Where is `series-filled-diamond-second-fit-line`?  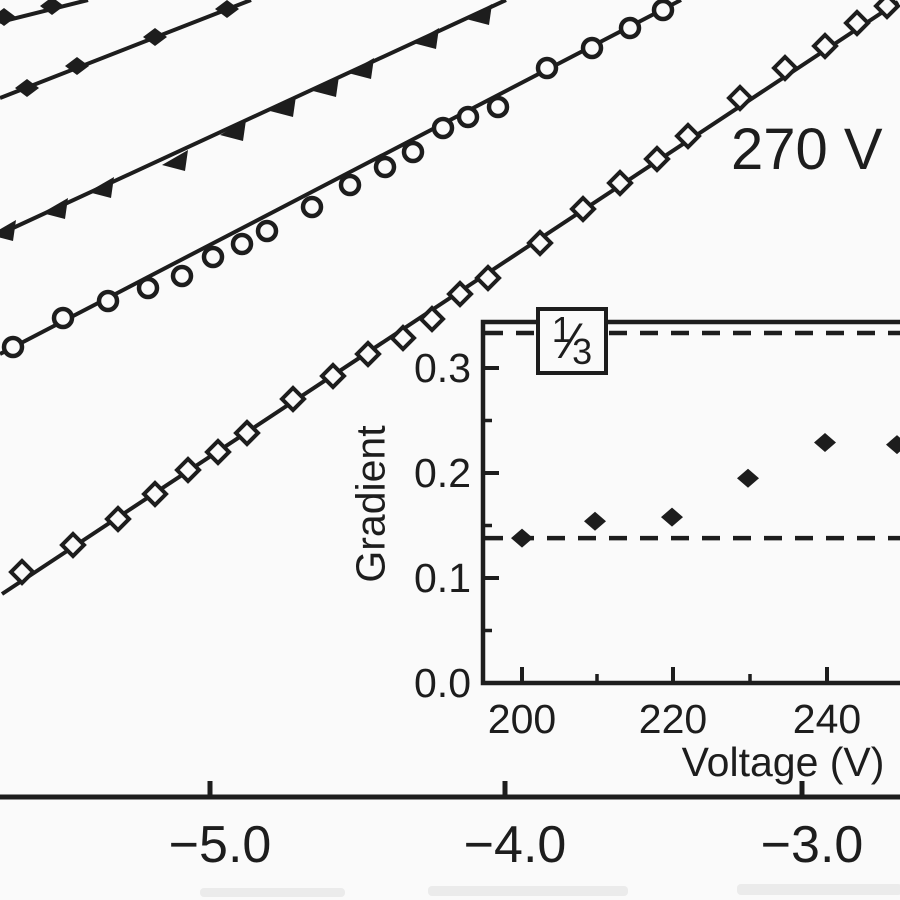
series-filled-diamond-second-fit-line is located at coordinates (126, 50).